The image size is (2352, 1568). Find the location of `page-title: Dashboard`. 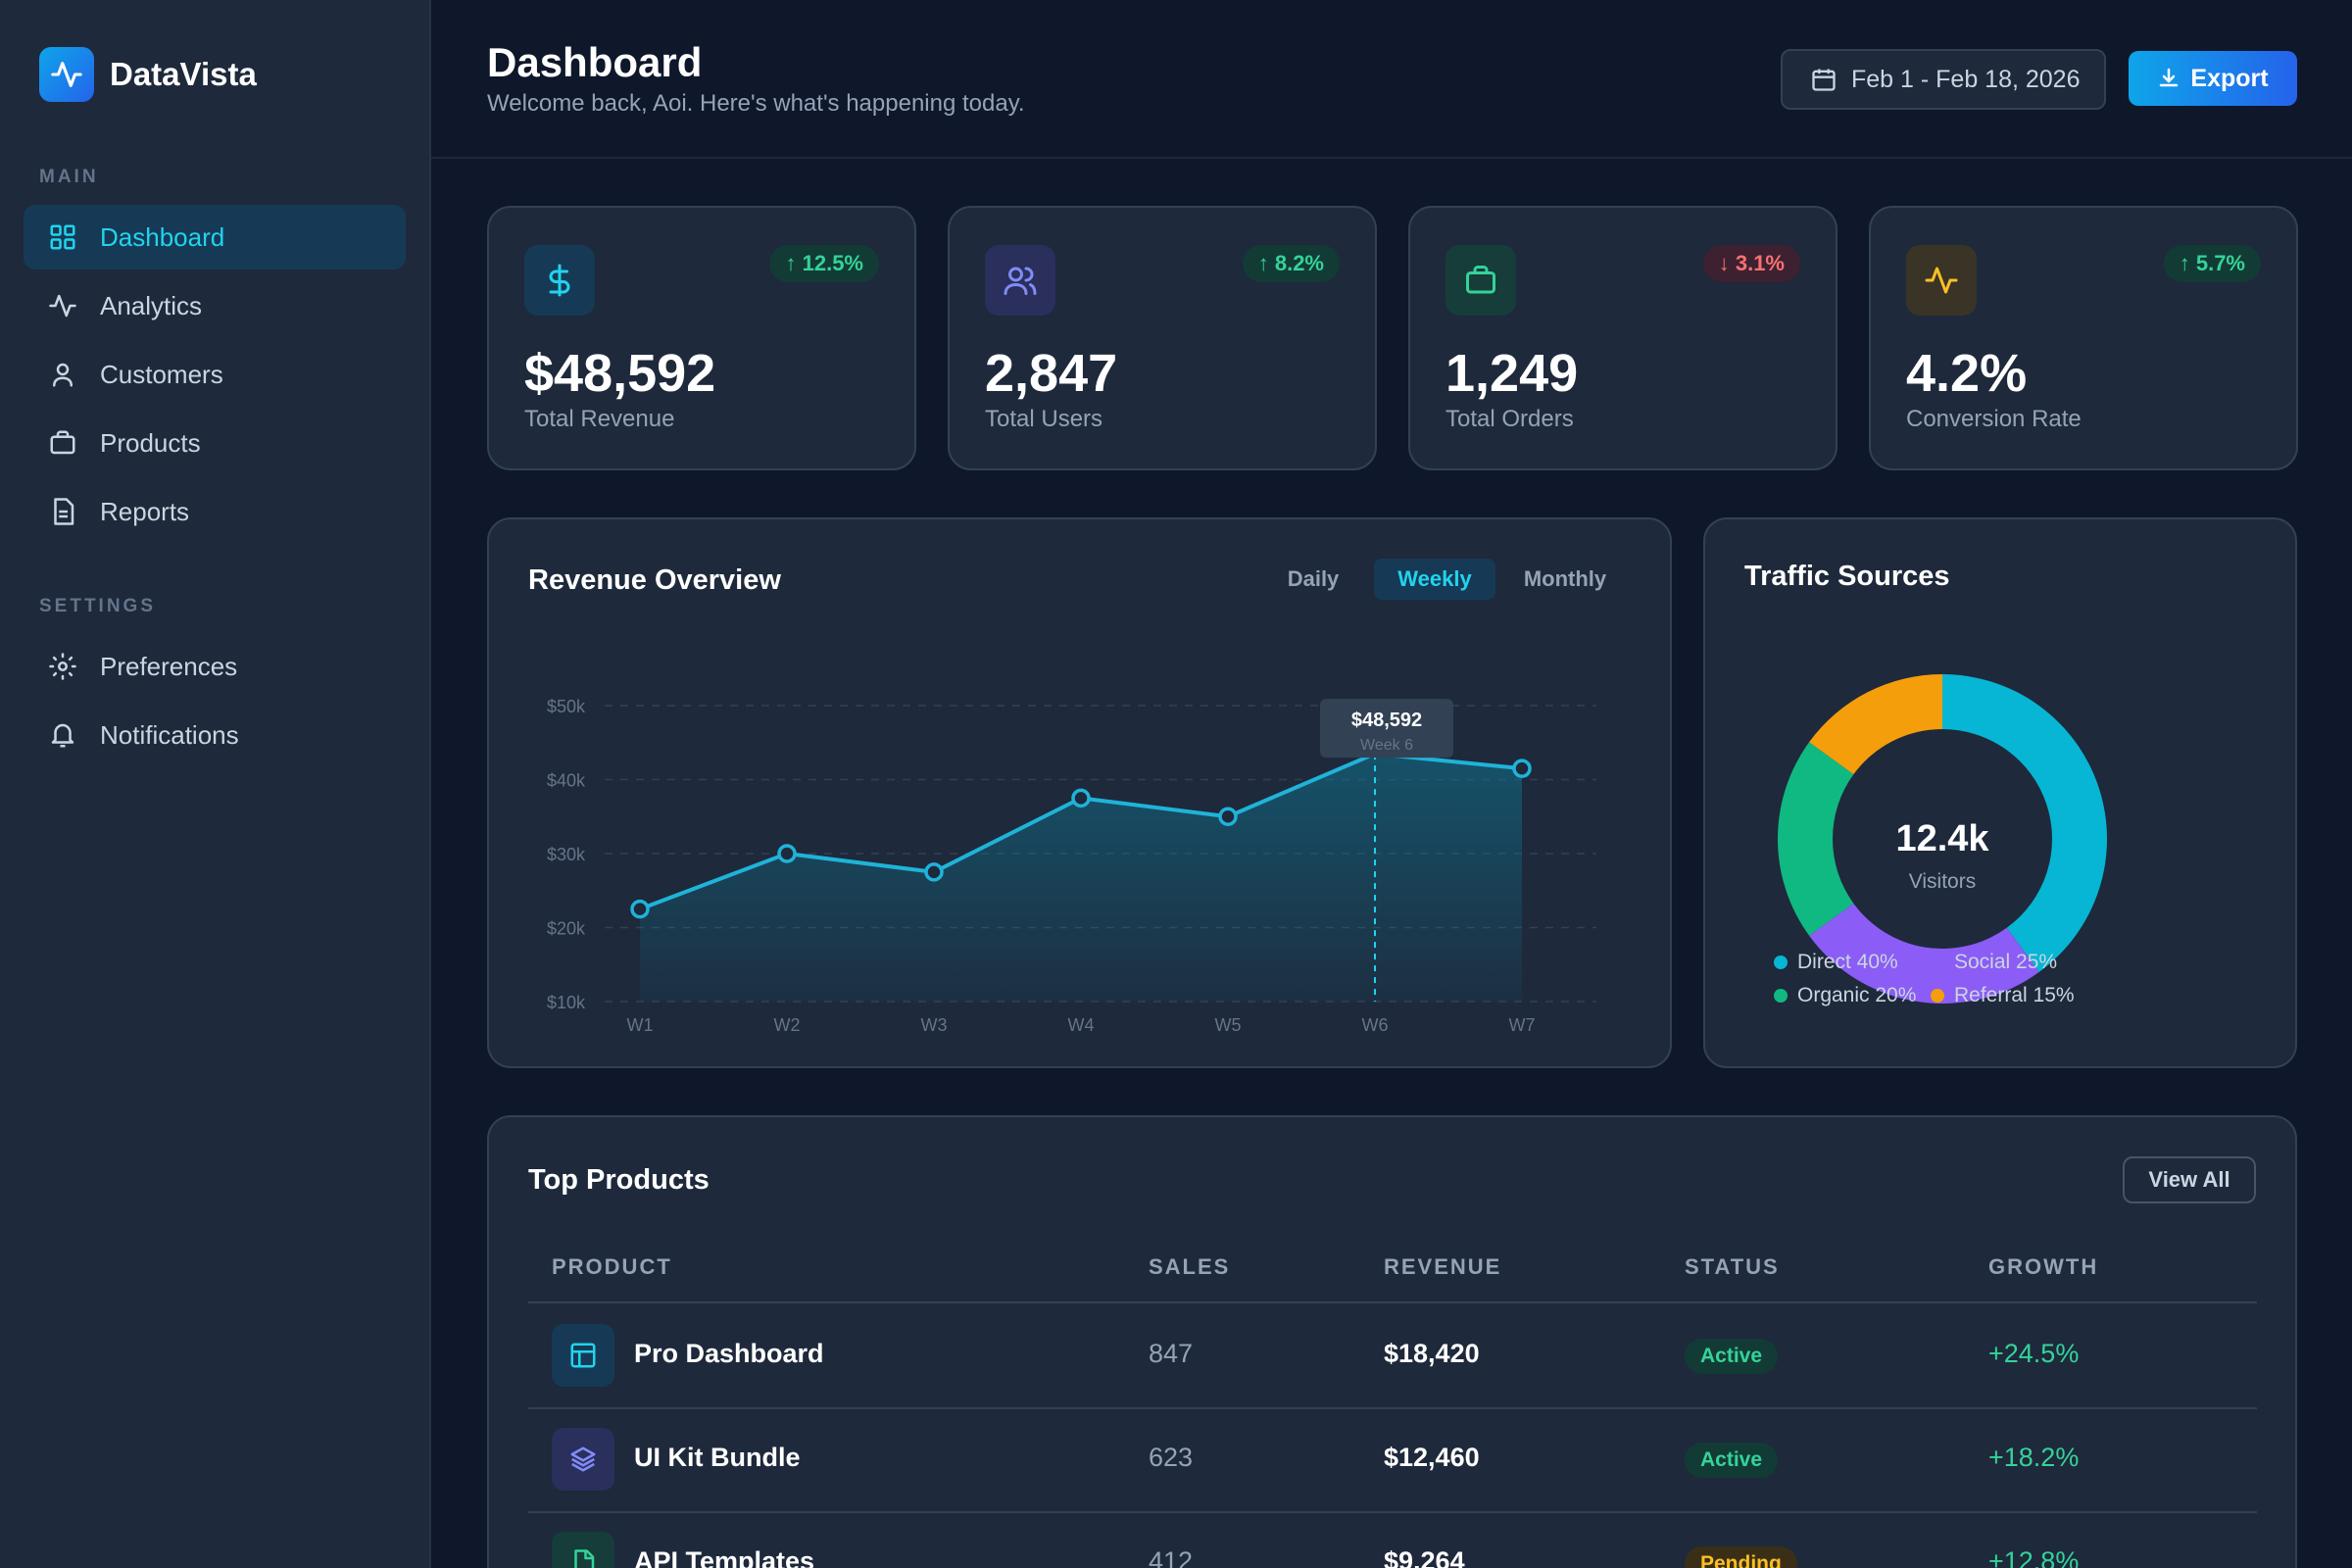

page-title: Dashboard is located at coordinates (595, 62).